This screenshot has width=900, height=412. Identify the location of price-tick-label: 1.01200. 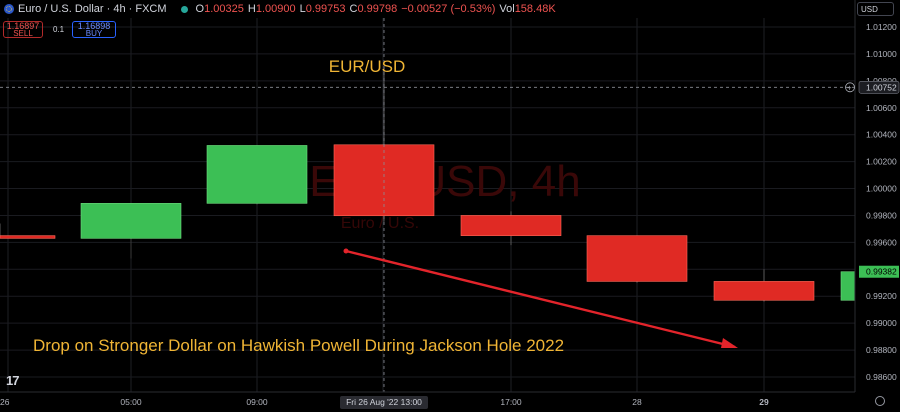
(881, 27).